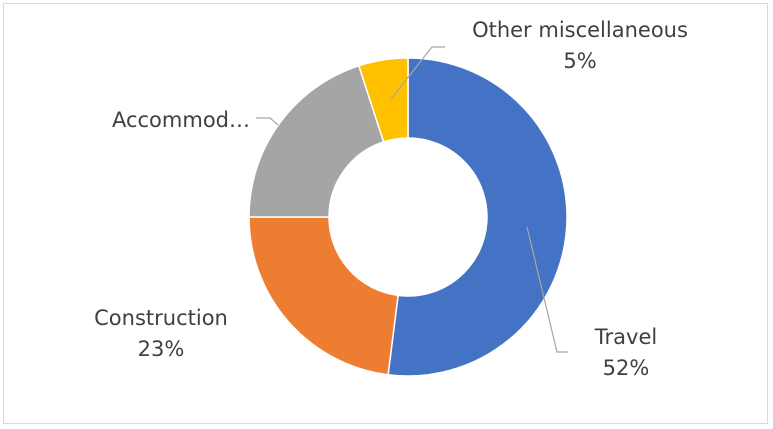  What do you see at coordinates (316, 141) in the screenshot?
I see `slice-accommodation` at bounding box center [316, 141].